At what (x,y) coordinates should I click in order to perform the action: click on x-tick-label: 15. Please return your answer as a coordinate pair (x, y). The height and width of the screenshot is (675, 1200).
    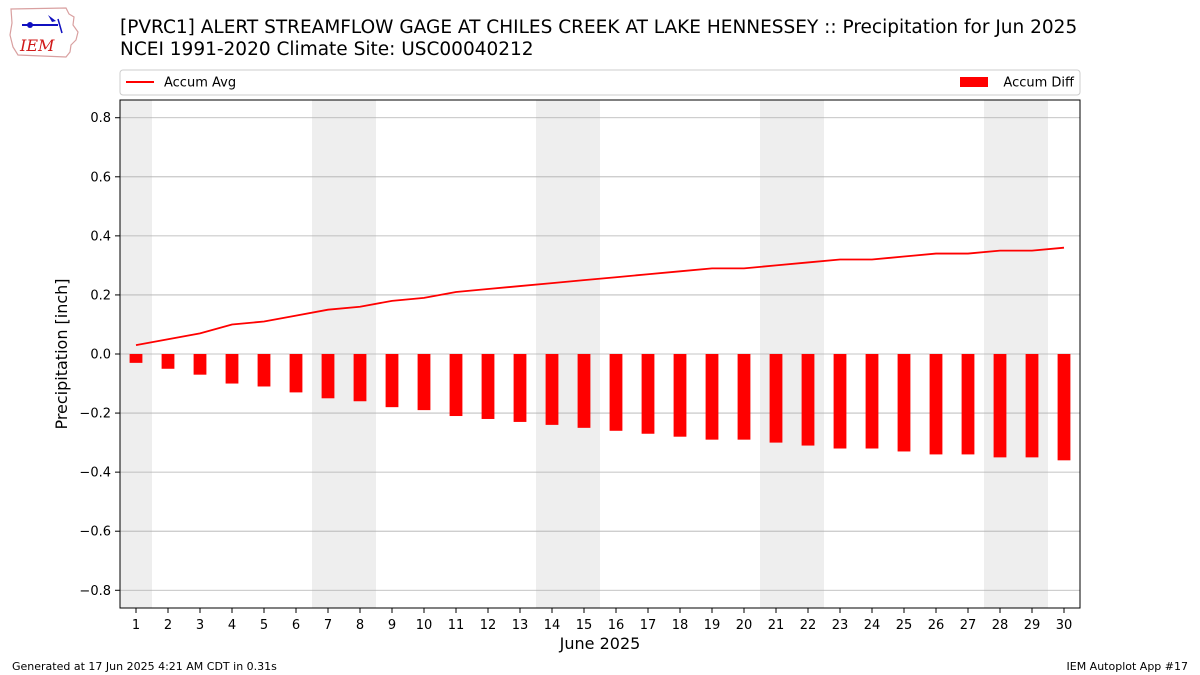
    Looking at the image, I should click on (584, 625).